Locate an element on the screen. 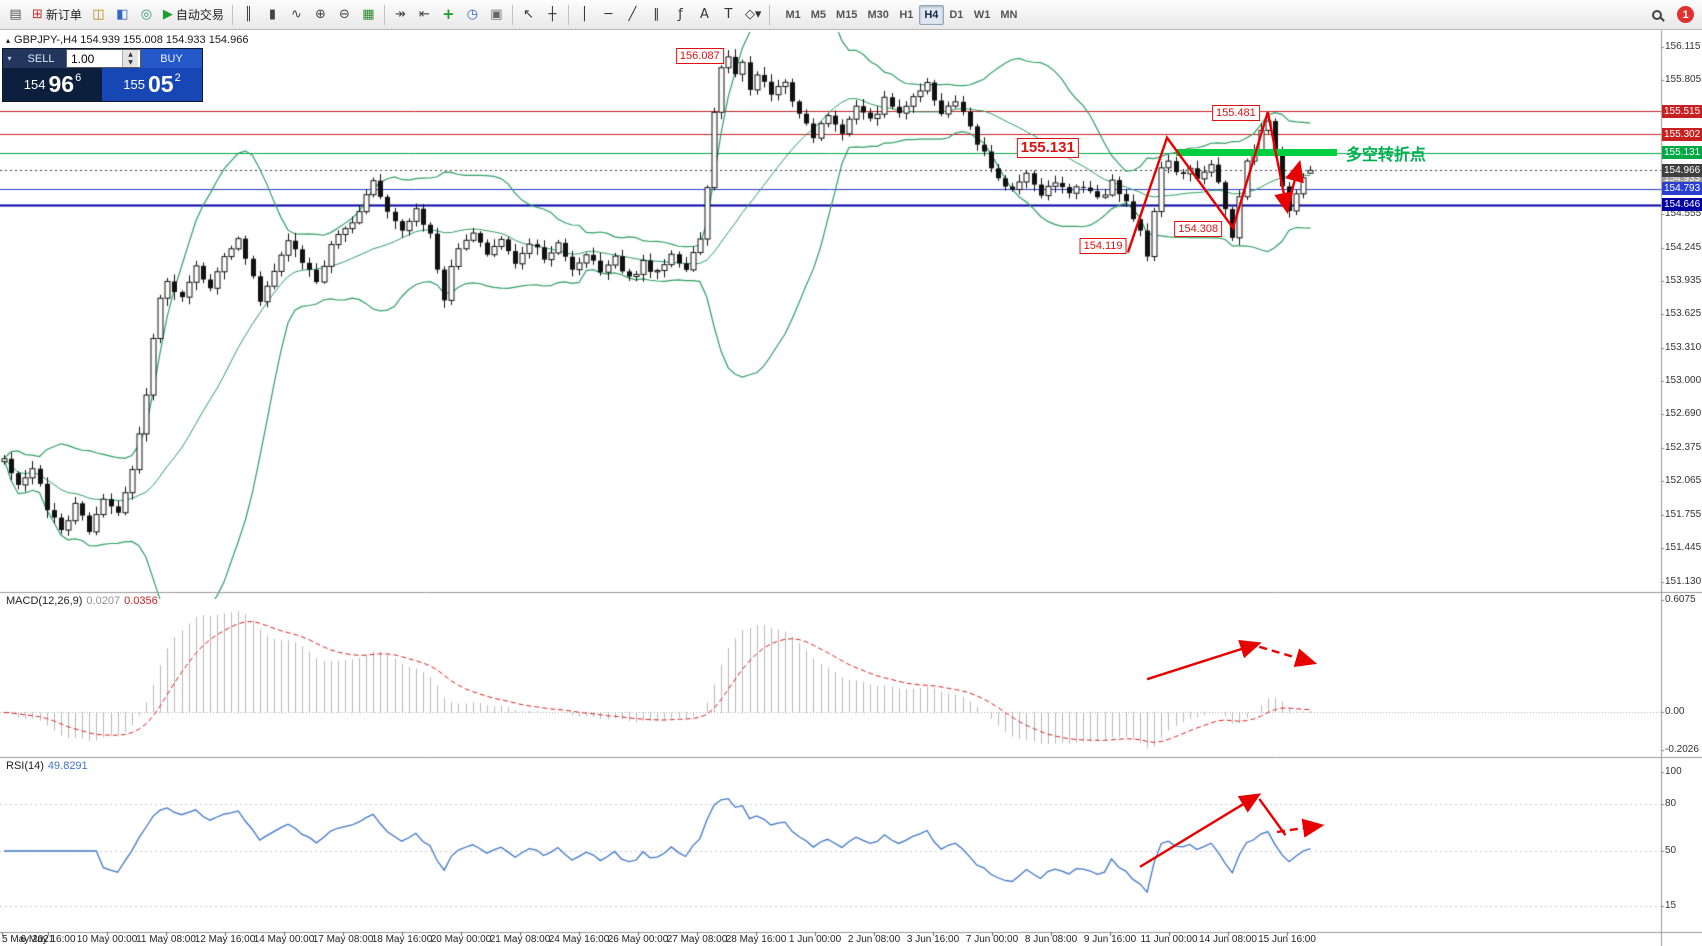  zoom-out-button: ⊖ is located at coordinates (344, 15).